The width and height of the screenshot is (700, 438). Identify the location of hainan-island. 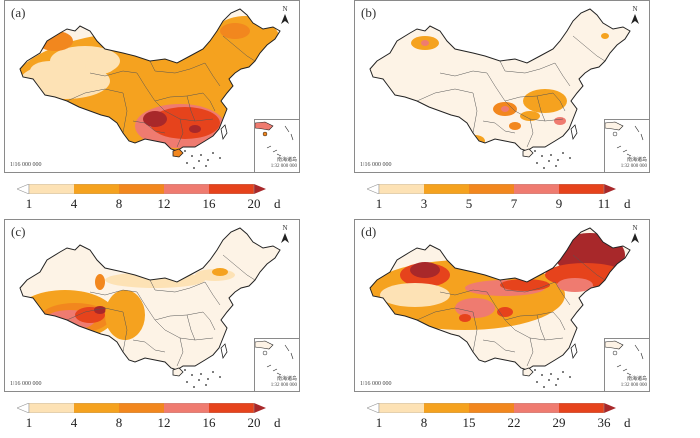
(178, 372).